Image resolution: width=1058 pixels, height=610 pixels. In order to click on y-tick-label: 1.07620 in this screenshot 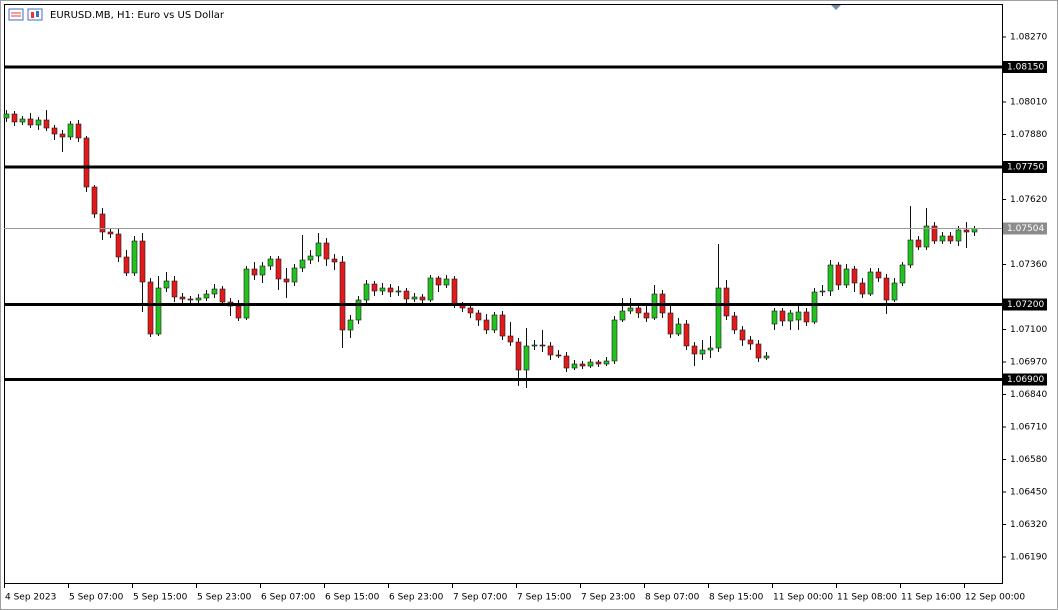, I will do `click(1028, 200)`.